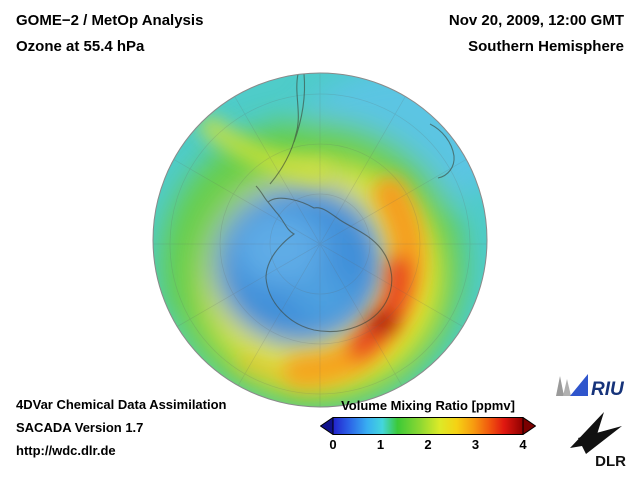 The width and height of the screenshot is (640, 480). I want to click on dlr-bird-icon, so click(600, 440).